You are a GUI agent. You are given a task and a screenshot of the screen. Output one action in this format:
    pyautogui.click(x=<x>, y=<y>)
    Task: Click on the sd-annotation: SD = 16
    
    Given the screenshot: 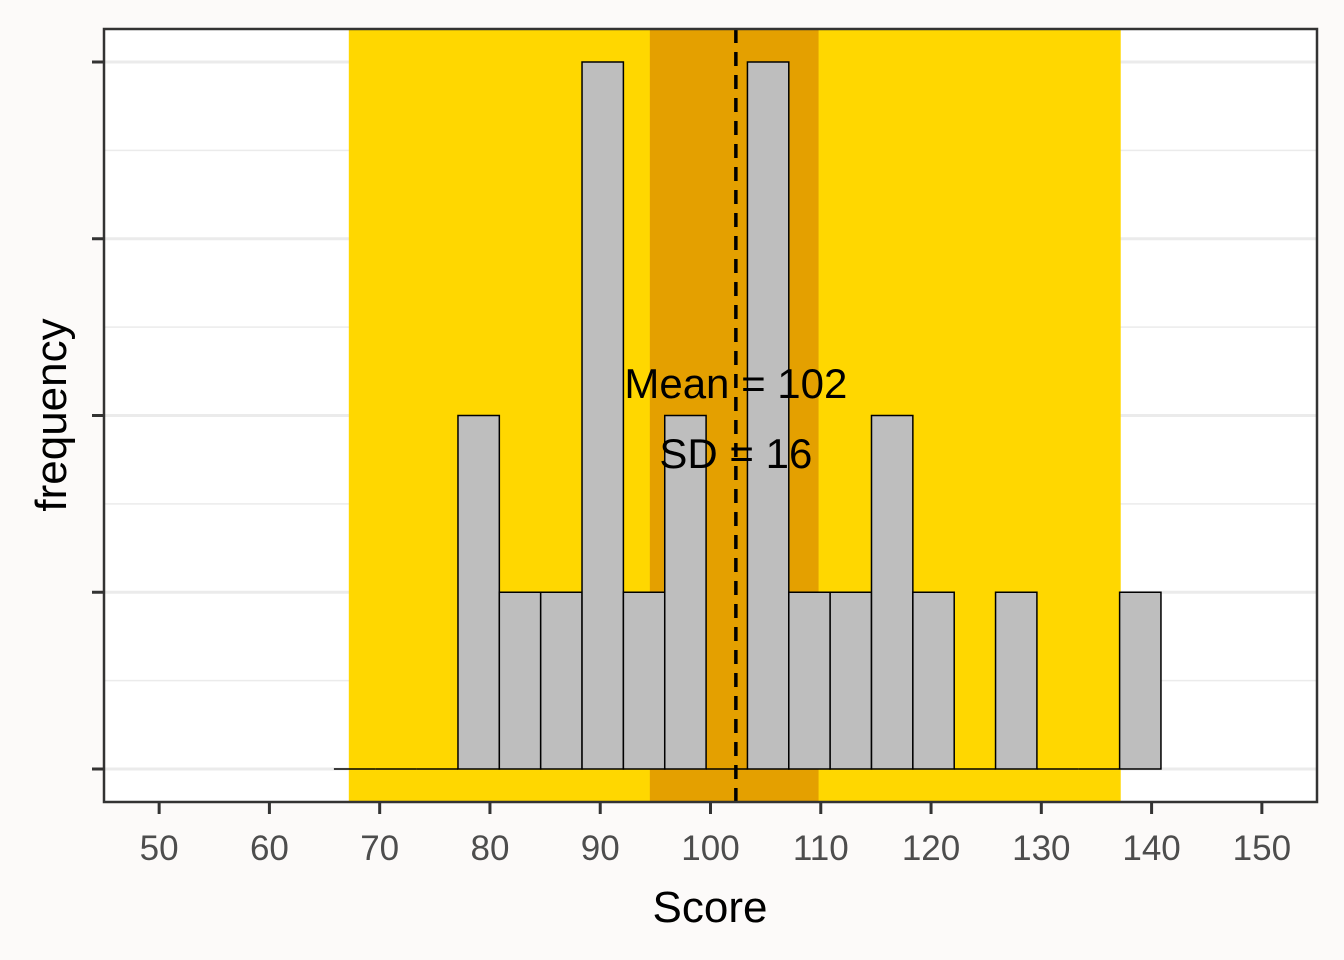 What is the action you would take?
    pyautogui.click(x=735, y=453)
    